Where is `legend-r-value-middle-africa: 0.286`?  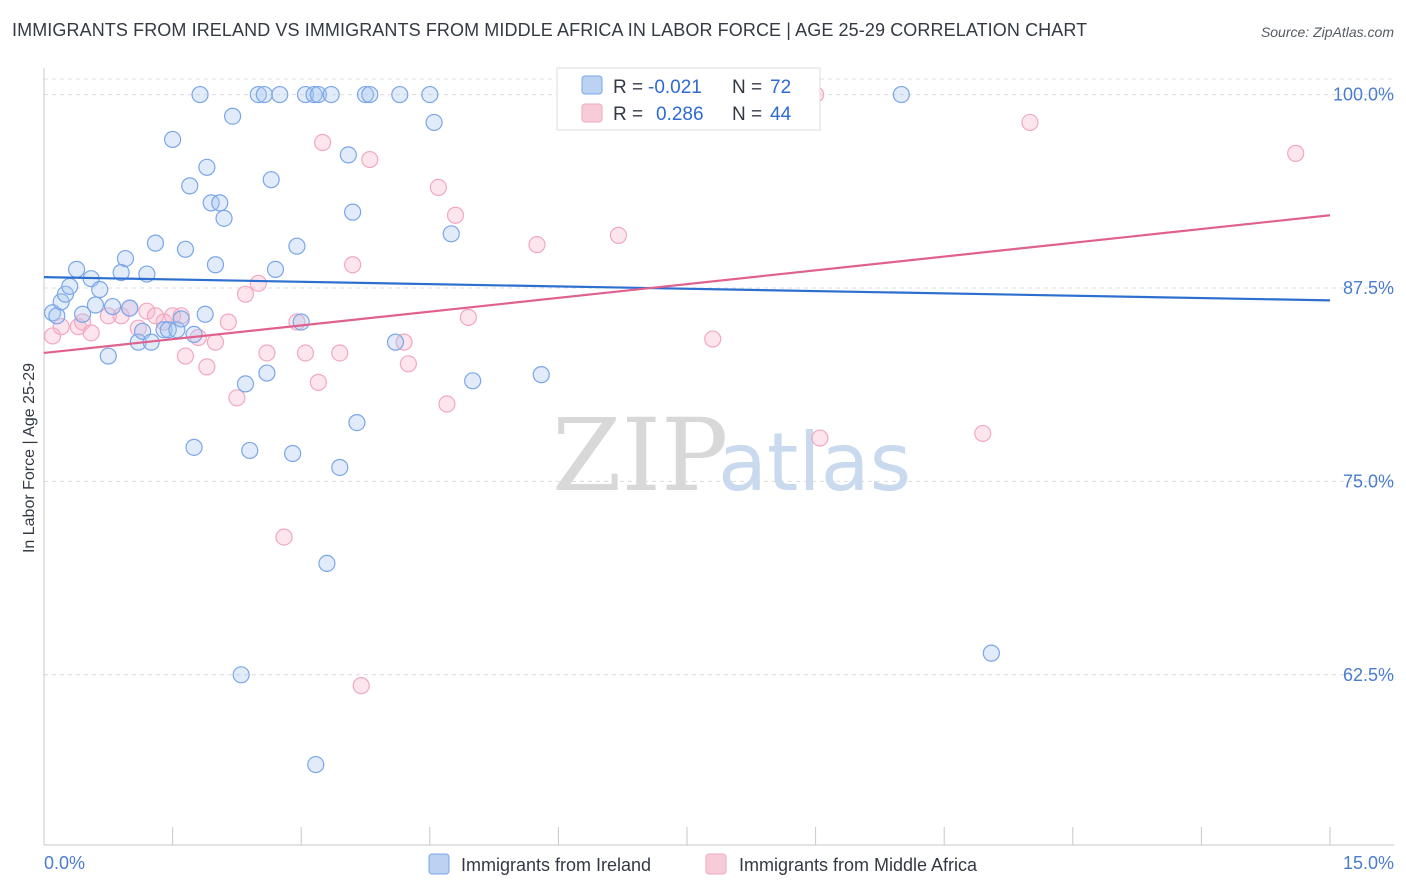
legend-r-value-middle-africa: 0.286 is located at coordinates (680, 114).